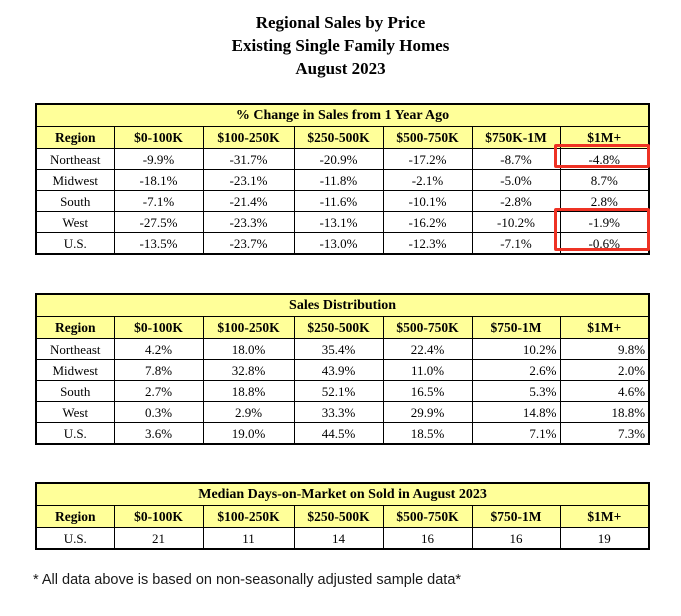  Describe the element at coordinates (158, 349) in the screenshot. I see `value-cell: 4.2%` at that location.